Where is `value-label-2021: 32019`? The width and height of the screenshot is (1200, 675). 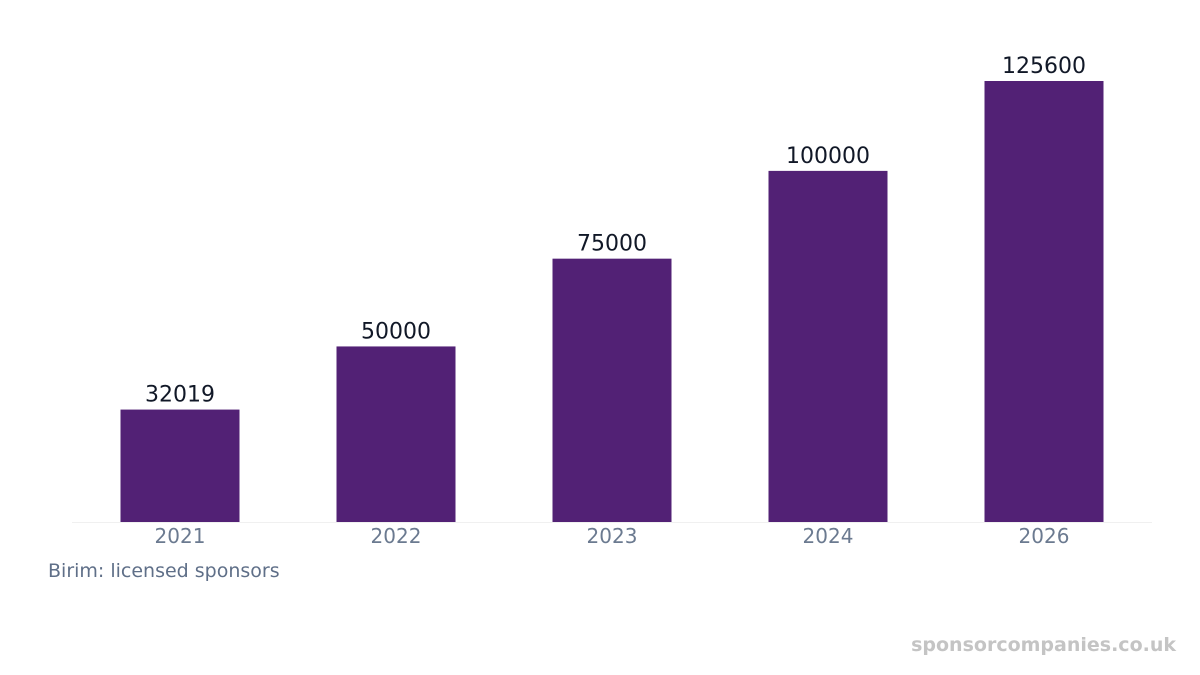
value-label-2021: 32019 is located at coordinates (180, 395).